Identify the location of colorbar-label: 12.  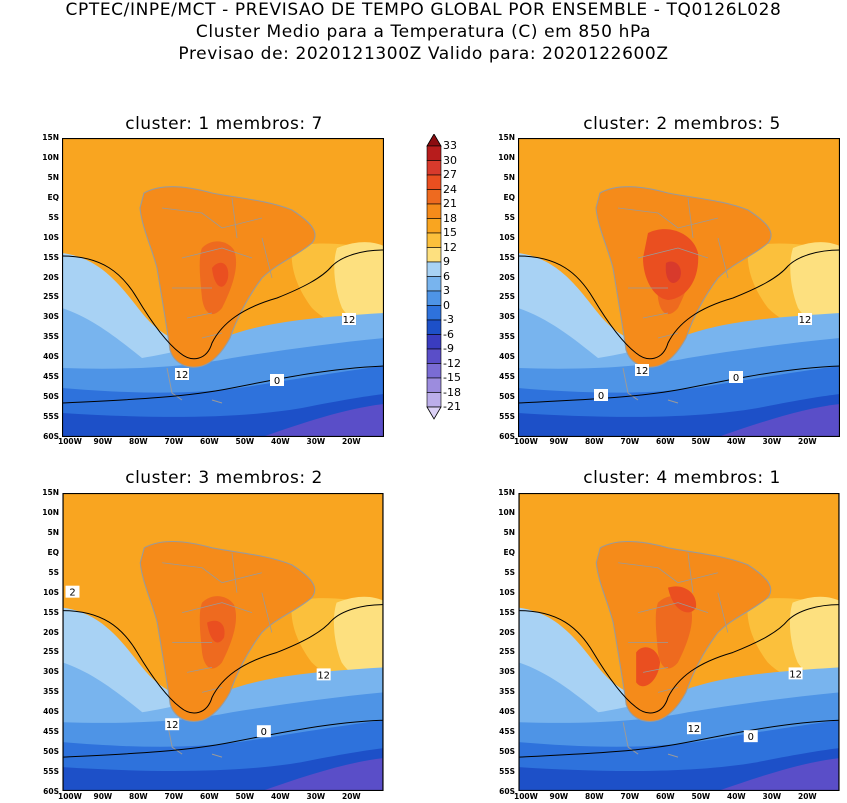
(450, 247).